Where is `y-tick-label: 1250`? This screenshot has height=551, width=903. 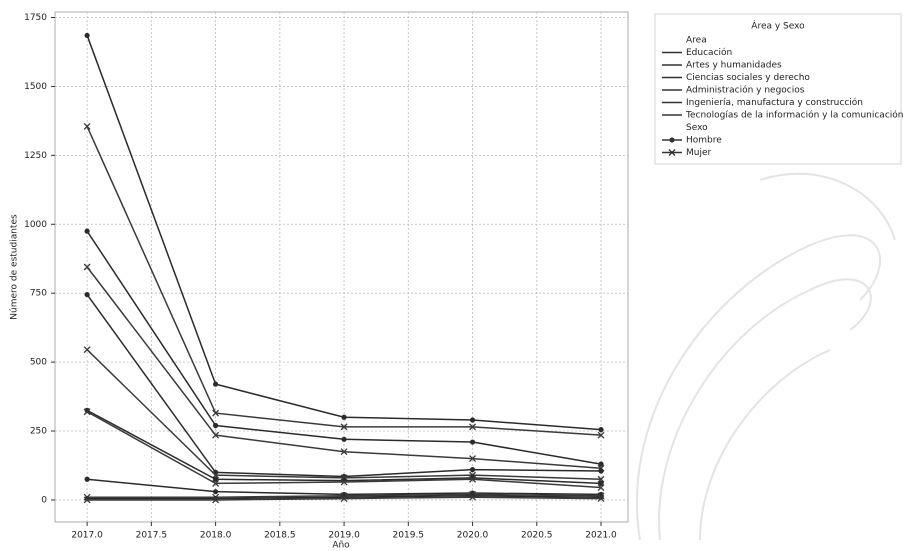
y-tick-label: 1250 is located at coordinates (35, 156).